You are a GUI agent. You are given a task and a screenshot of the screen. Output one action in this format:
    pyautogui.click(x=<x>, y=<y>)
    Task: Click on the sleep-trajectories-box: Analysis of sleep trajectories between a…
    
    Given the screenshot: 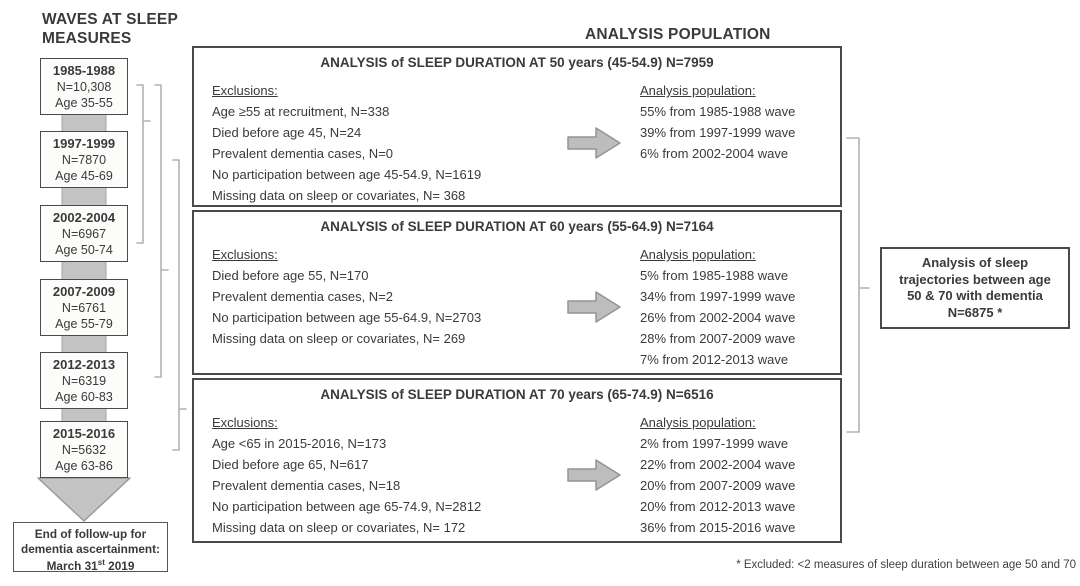 What is the action you would take?
    pyautogui.click(x=975, y=288)
    